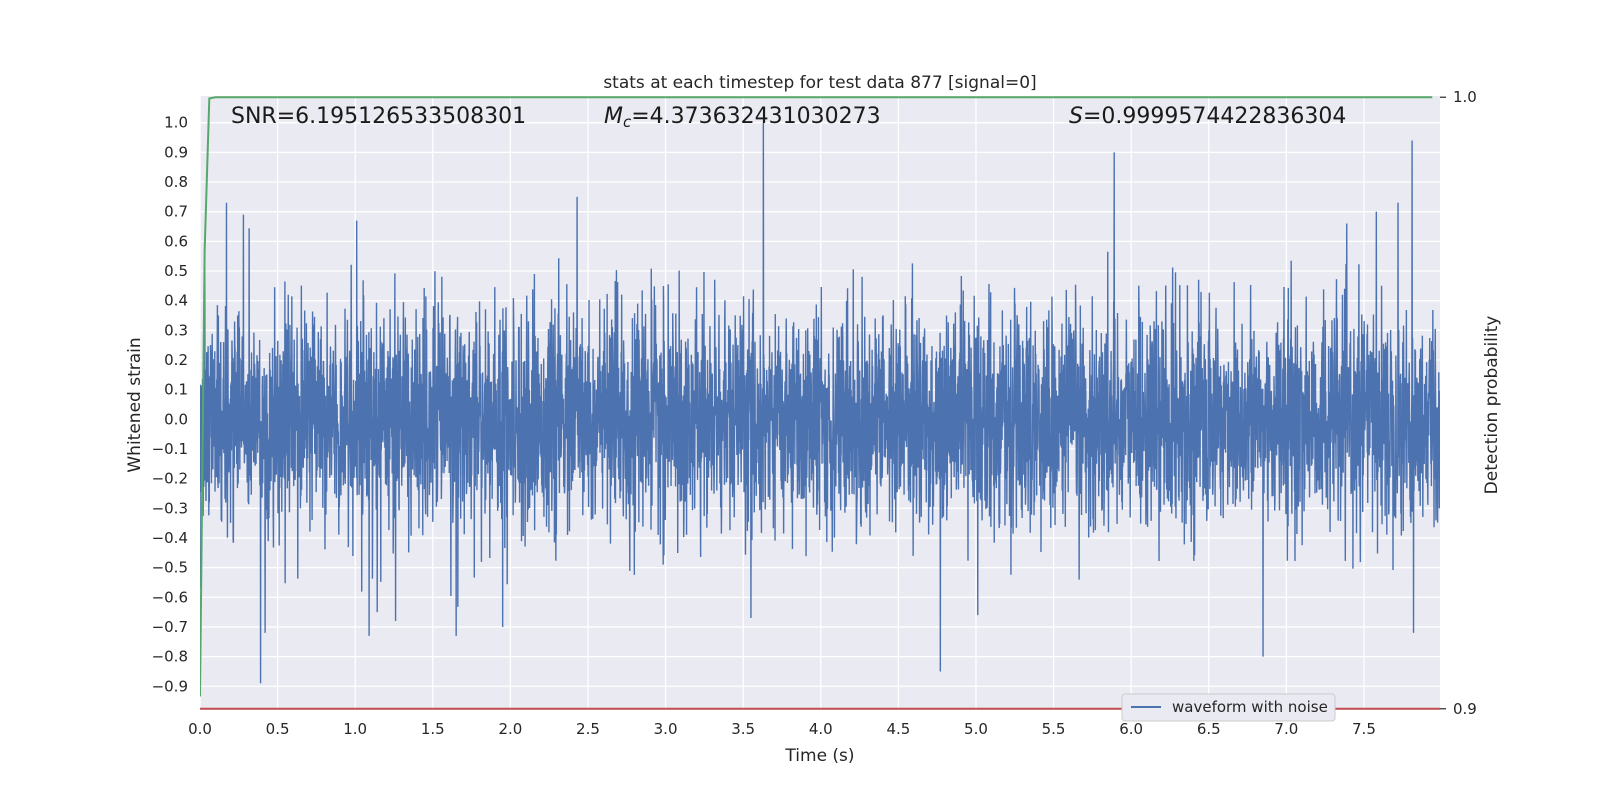 The width and height of the screenshot is (1600, 800). What do you see at coordinates (433, 729) in the screenshot?
I see `x-tick-label: 1.5` at bounding box center [433, 729].